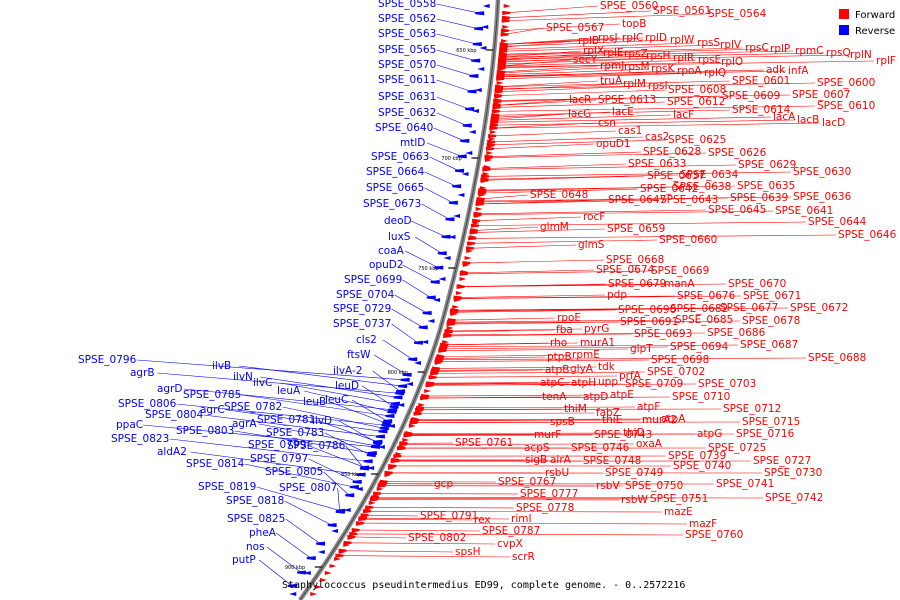 This screenshot has width=900, height=600. Describe the element at coordinates (294, 472) in the screenshot. I see `reverse-gene-label: SPSE_0805` at that location.